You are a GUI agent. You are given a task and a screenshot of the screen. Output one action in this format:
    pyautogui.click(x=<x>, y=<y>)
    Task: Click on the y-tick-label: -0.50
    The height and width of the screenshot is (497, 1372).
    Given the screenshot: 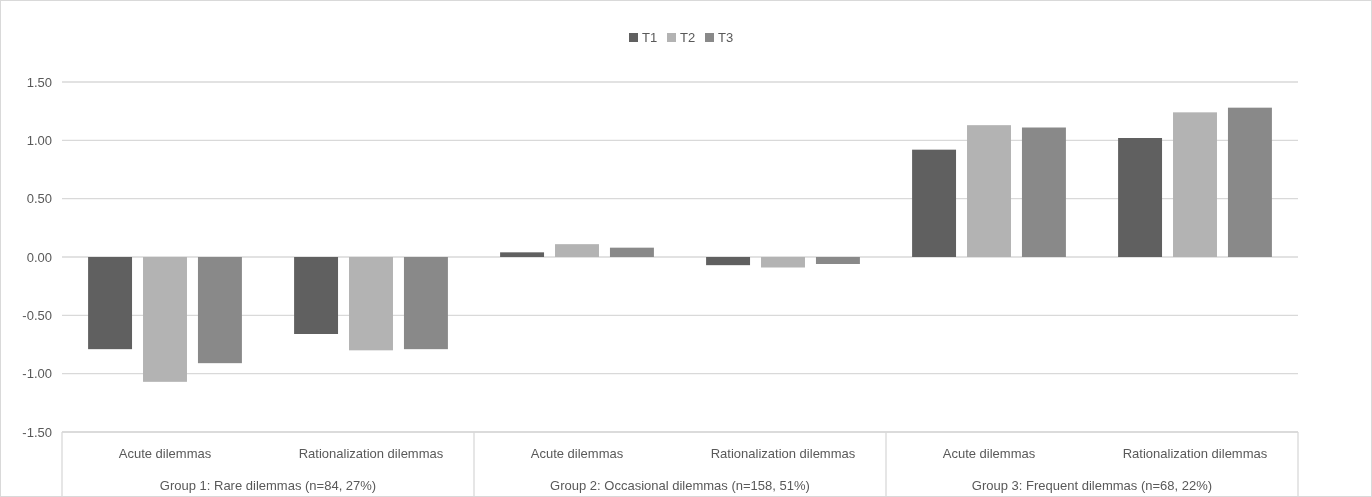 What is the action you would take?
    pyautogui.click(x=37, y=315)
    